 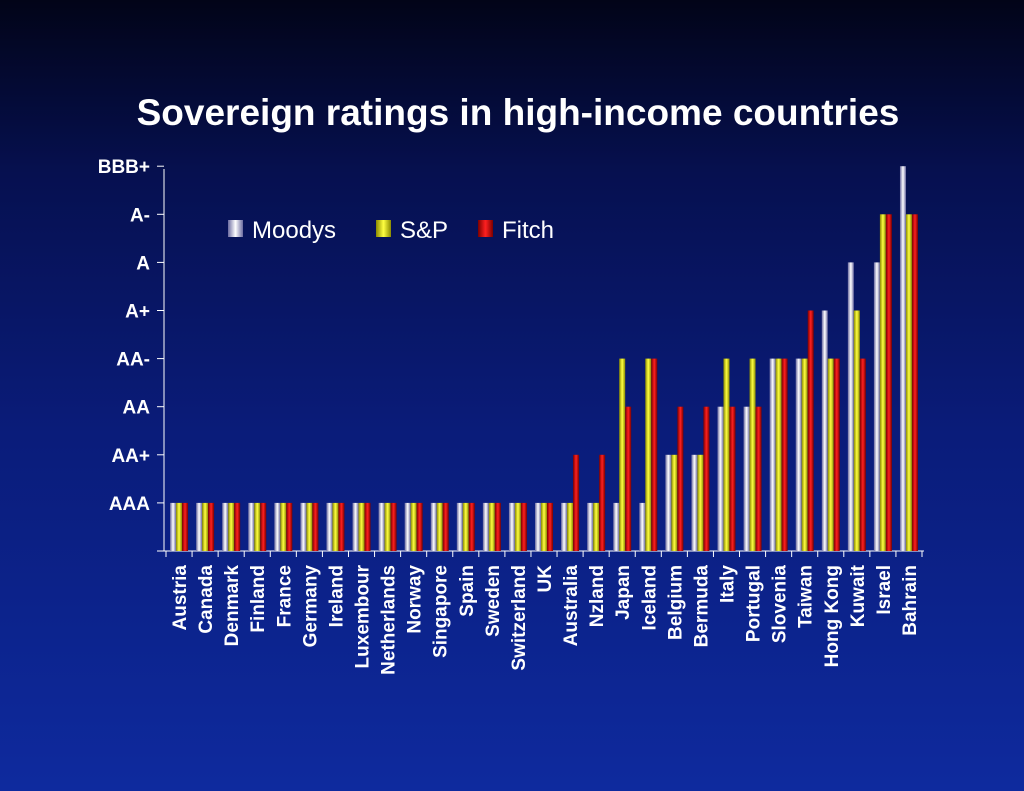 I want to click on x-tick-label: Japan, so click(x=623, y=592).